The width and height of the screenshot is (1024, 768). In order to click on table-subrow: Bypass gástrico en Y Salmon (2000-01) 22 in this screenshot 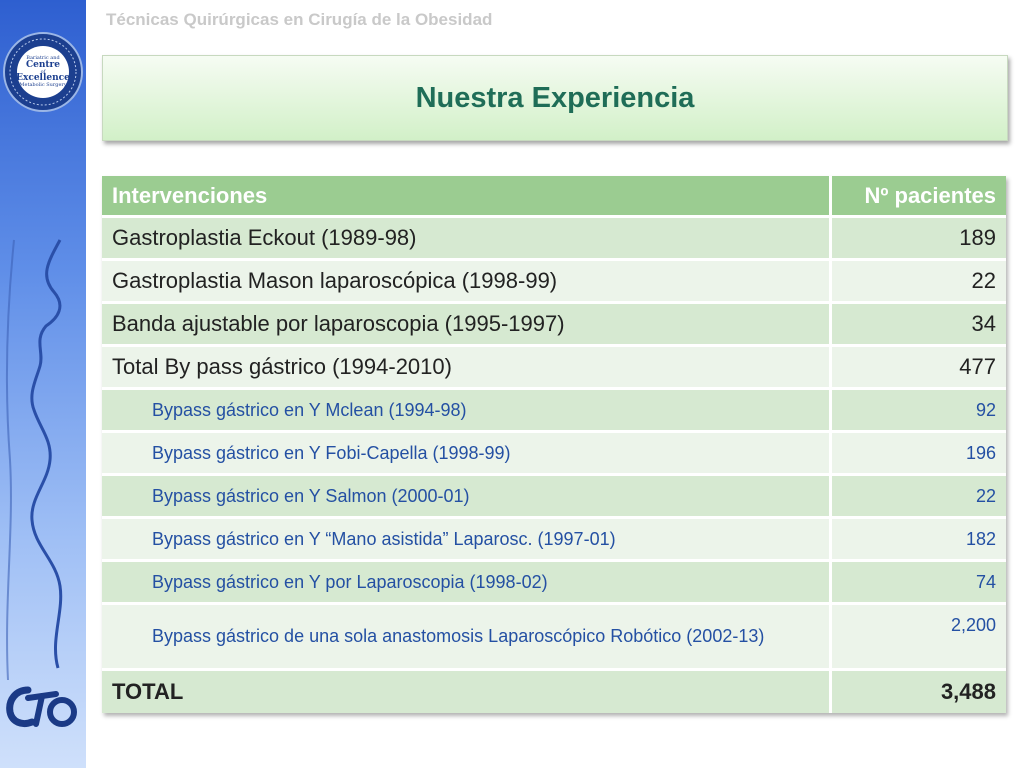, I will do `click(554, 497)`.